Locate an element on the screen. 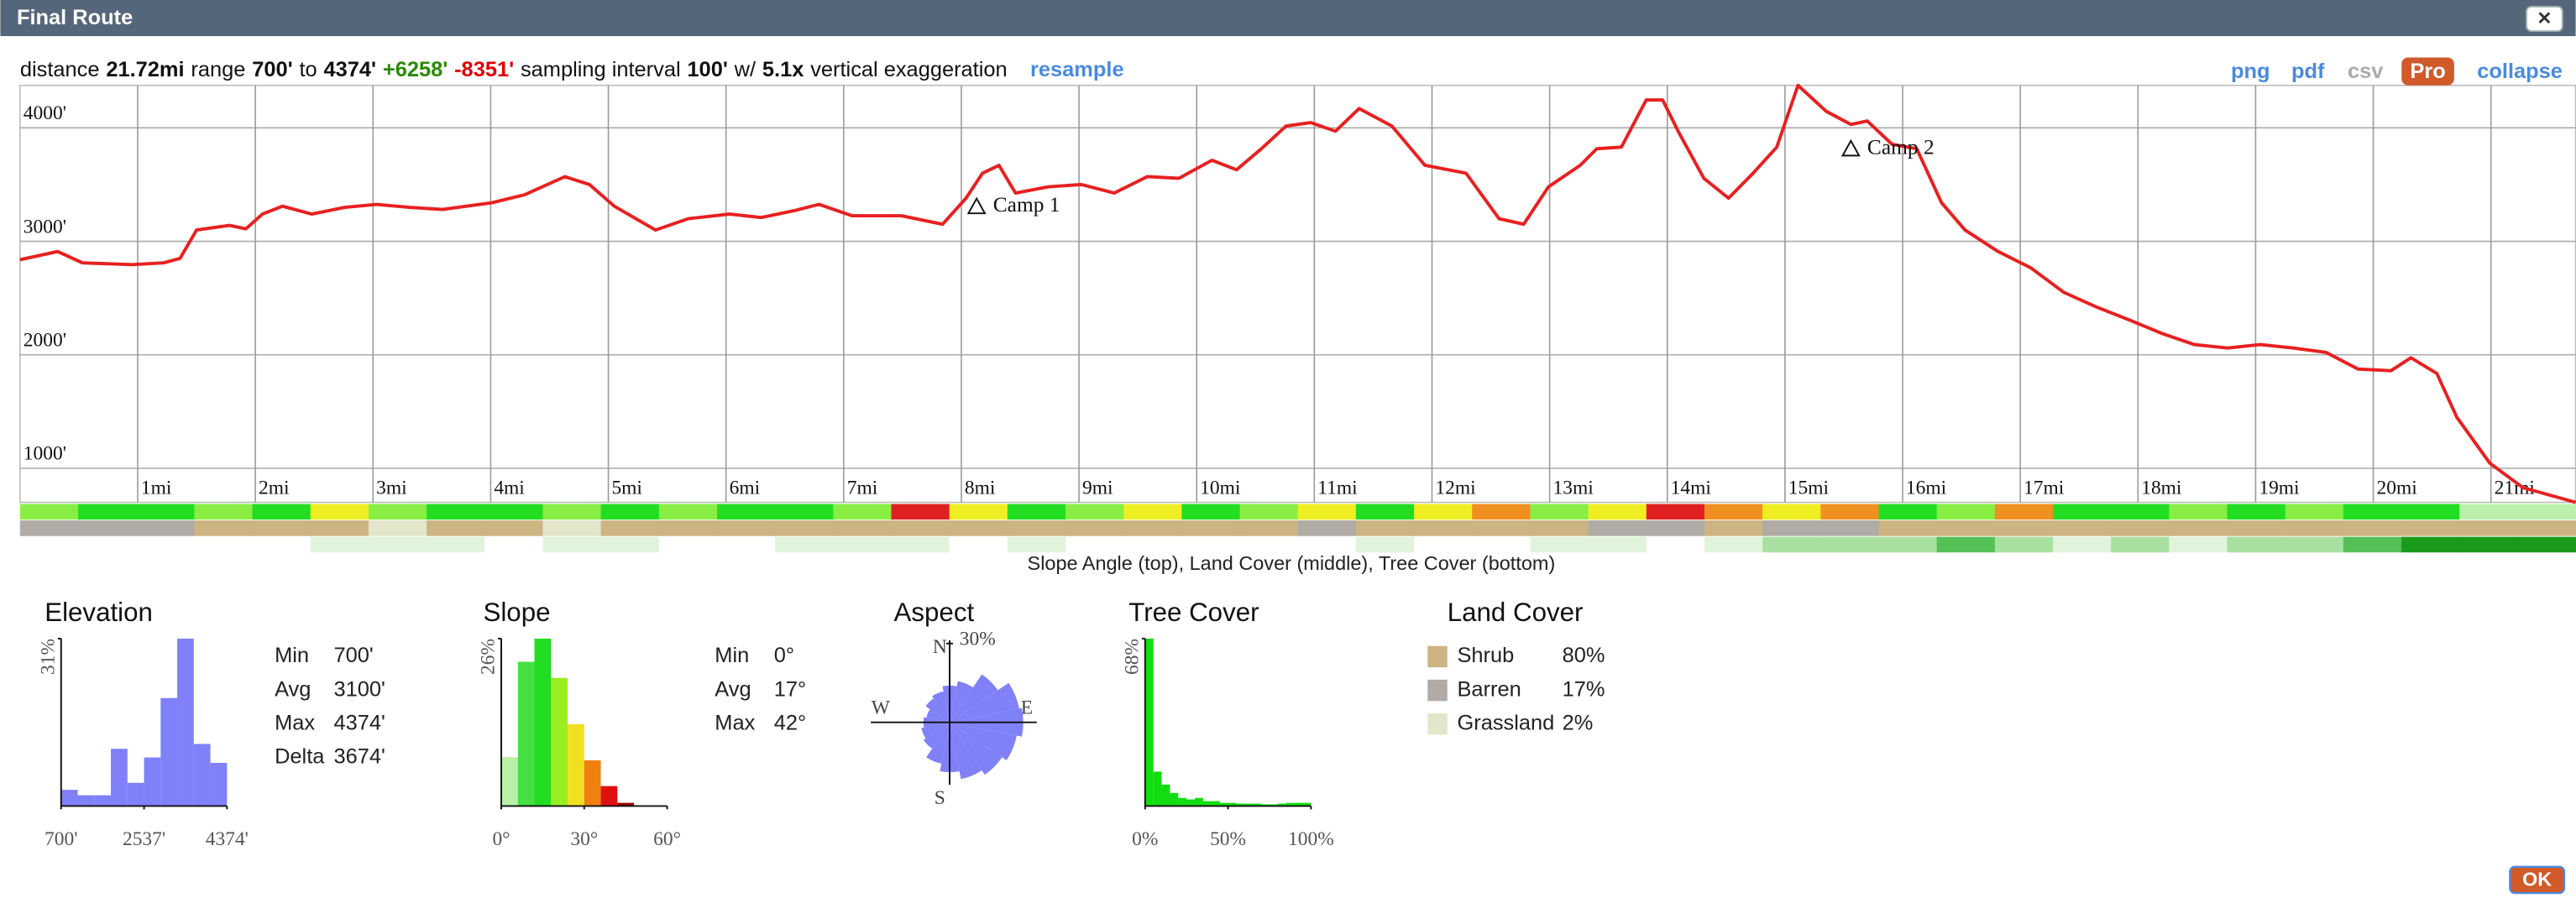 This screenshot has height=898, width=2576. y-tick-label: 26% is located at coordinates (489, 657).